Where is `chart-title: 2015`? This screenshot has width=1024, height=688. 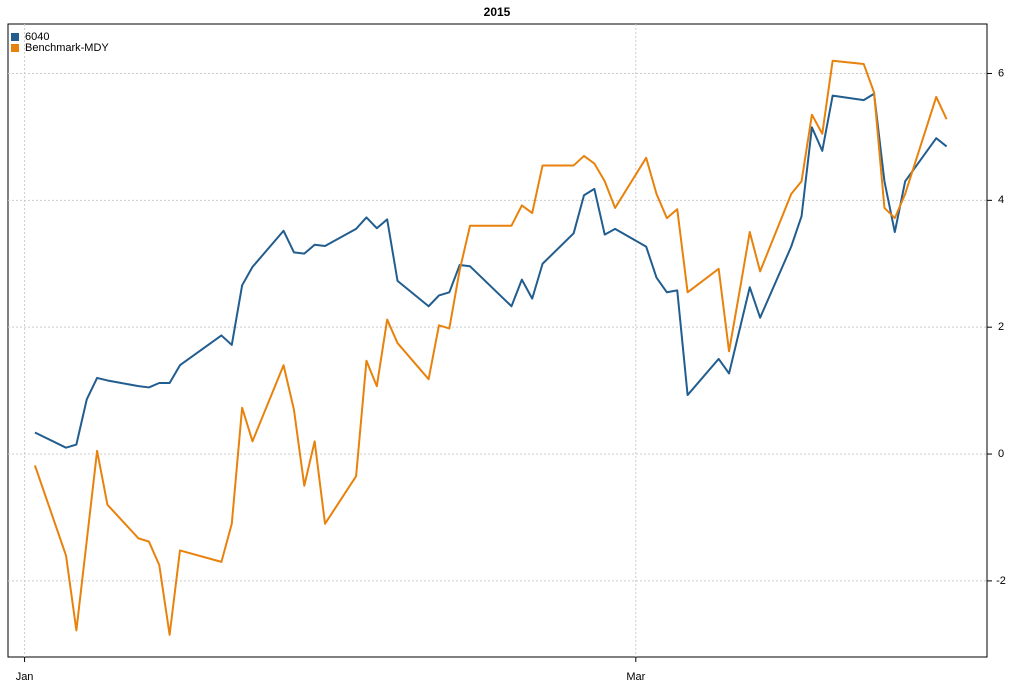 chart-title: 2015 is located at coordinates (497, 12).